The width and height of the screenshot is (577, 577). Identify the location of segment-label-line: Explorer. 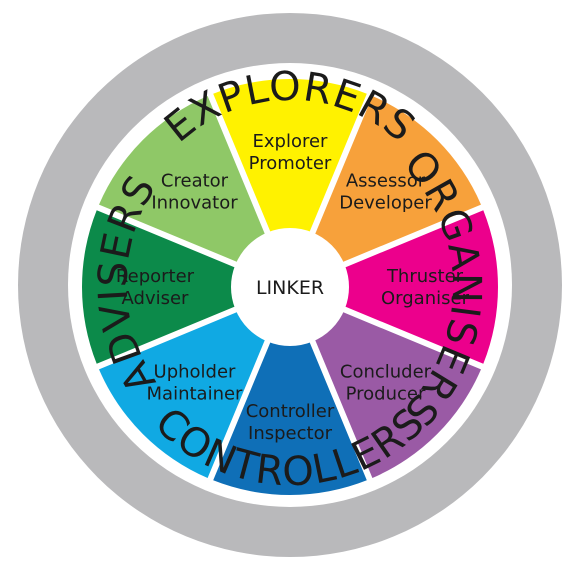
(291, 141).